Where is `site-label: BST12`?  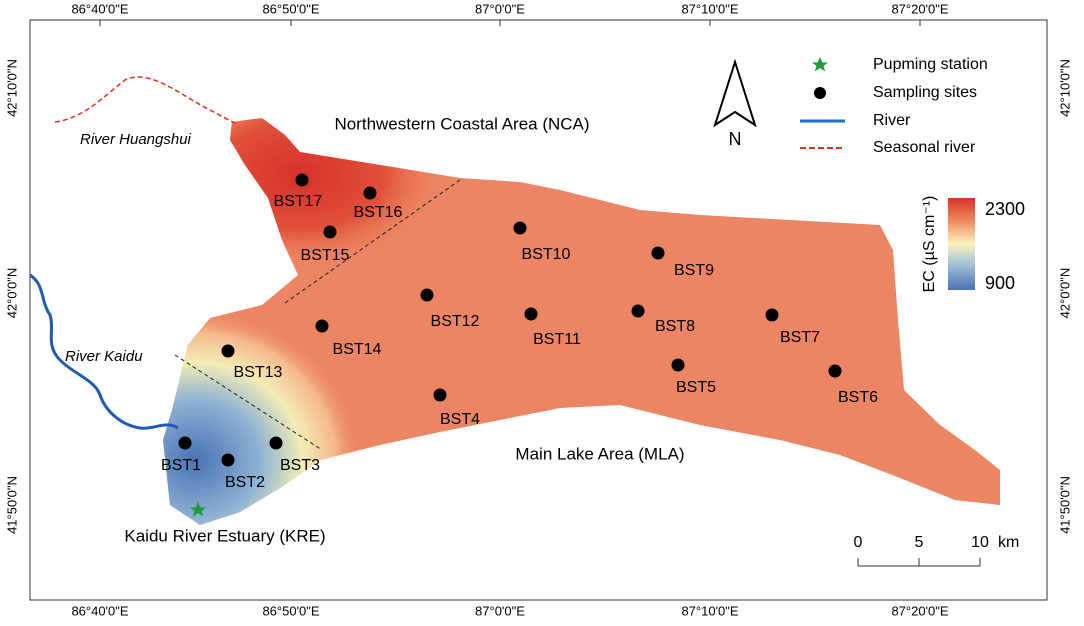 site-label: BST12 is located at coordinates (455, 321).